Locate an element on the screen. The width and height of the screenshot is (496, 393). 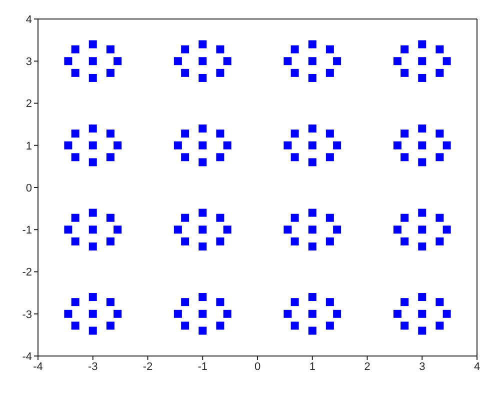
y-tick-label: -4 is located at coordinates (27, 356).